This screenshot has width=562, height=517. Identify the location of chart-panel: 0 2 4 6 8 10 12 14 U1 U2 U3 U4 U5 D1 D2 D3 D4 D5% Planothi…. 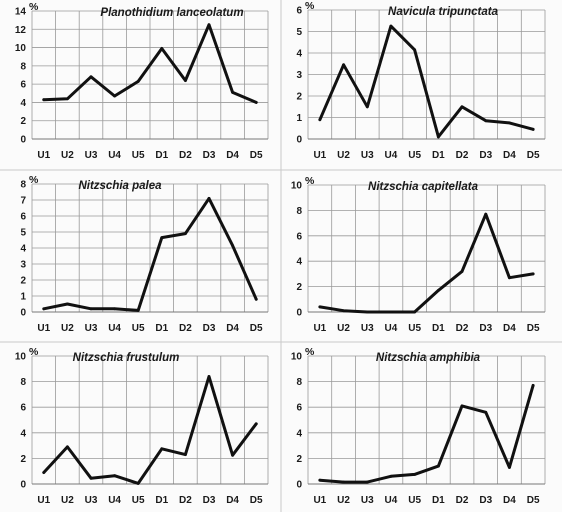
(142, 81).